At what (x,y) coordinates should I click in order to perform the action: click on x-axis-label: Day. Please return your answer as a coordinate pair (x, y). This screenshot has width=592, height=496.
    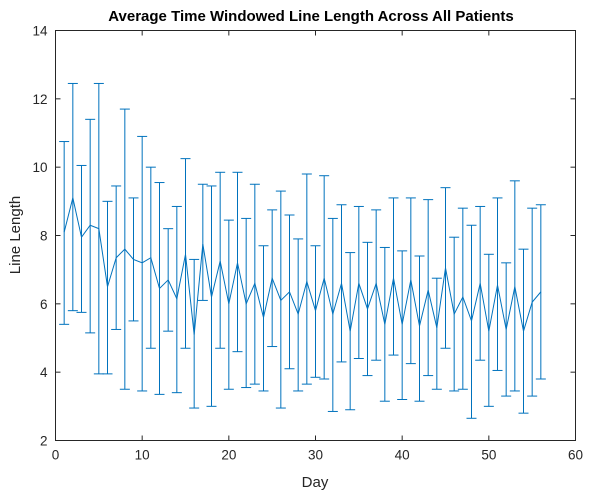
    Looking at the image, I should click on (315, 482).